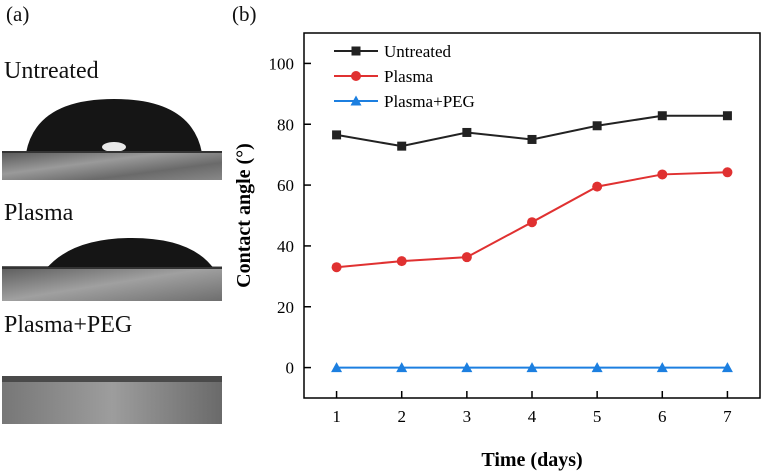 The width and height of the screenshot is (764, 472). What do you see at coordinates (18, 14) in the screenshot?
I see `panel-a-label: (a)` at bounding box center [18, 14].